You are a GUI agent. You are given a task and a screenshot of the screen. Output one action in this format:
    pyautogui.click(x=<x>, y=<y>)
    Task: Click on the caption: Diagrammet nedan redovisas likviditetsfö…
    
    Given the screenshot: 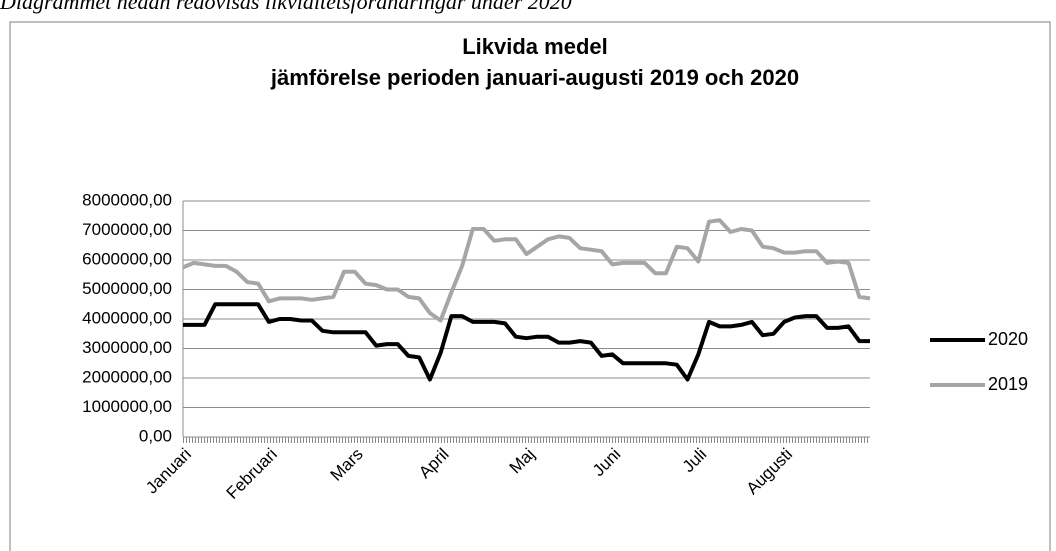 What is the action you would take?
    pyautogui.click(x=286, y=7)
    